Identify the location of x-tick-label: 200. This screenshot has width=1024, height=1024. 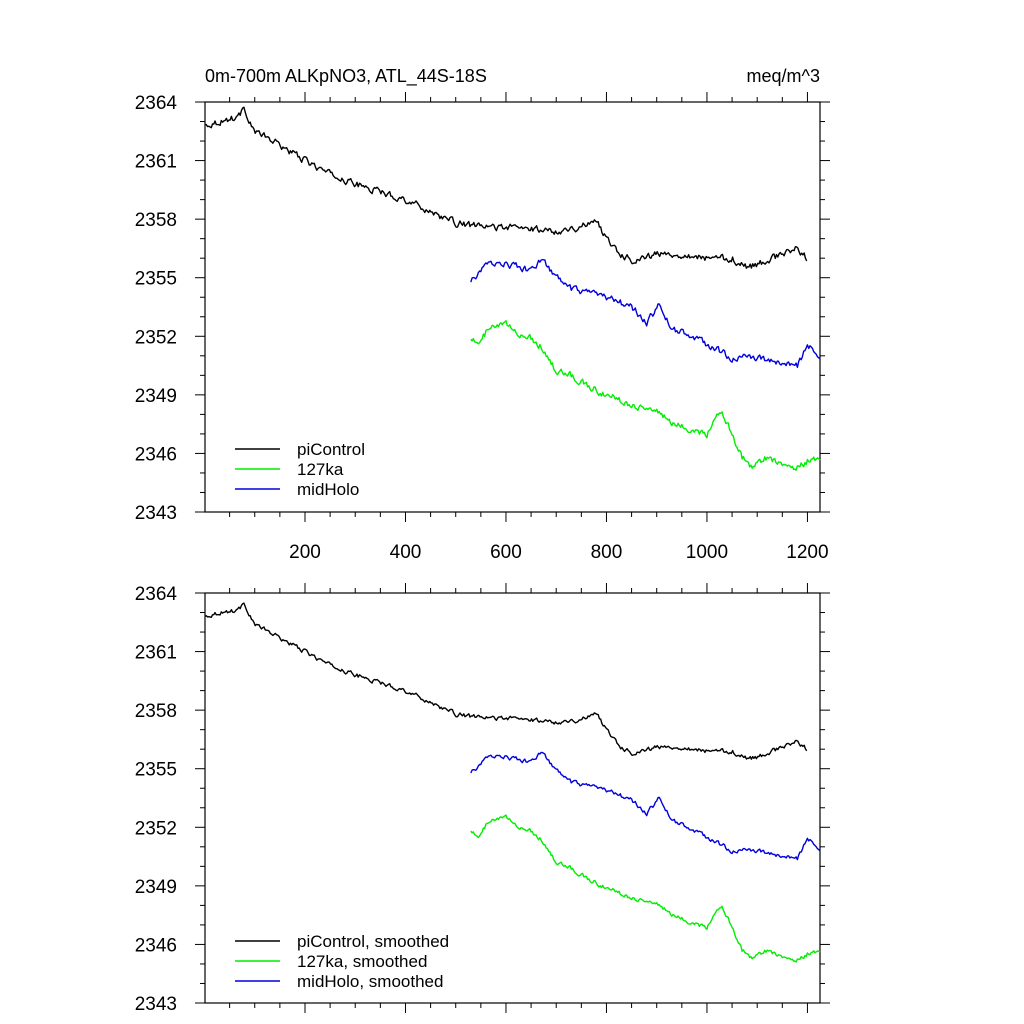
(305, 552).